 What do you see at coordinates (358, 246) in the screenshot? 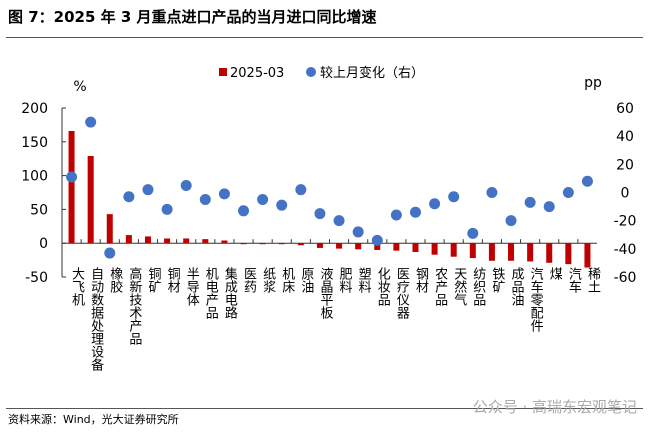
I see `bar-塑料` at bounding box center [358, 246].